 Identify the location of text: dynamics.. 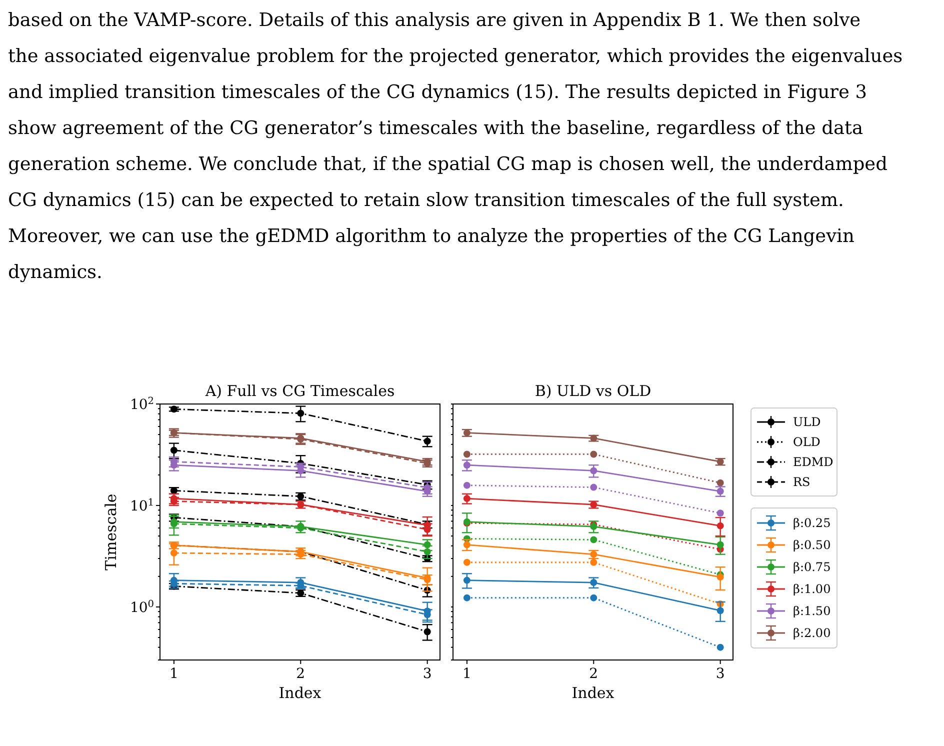
(55, 272).